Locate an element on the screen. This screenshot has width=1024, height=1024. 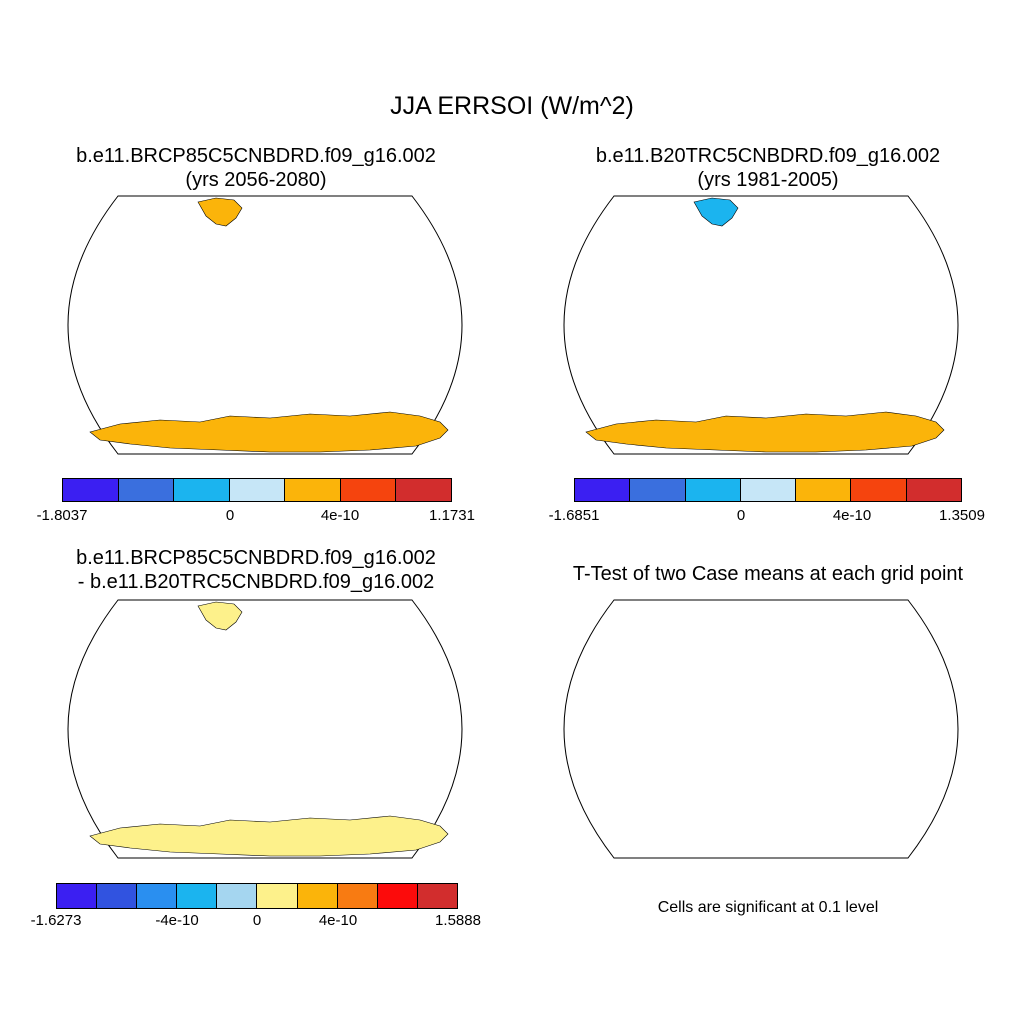
panel-1-greenland is located at coordinates (220, 212).